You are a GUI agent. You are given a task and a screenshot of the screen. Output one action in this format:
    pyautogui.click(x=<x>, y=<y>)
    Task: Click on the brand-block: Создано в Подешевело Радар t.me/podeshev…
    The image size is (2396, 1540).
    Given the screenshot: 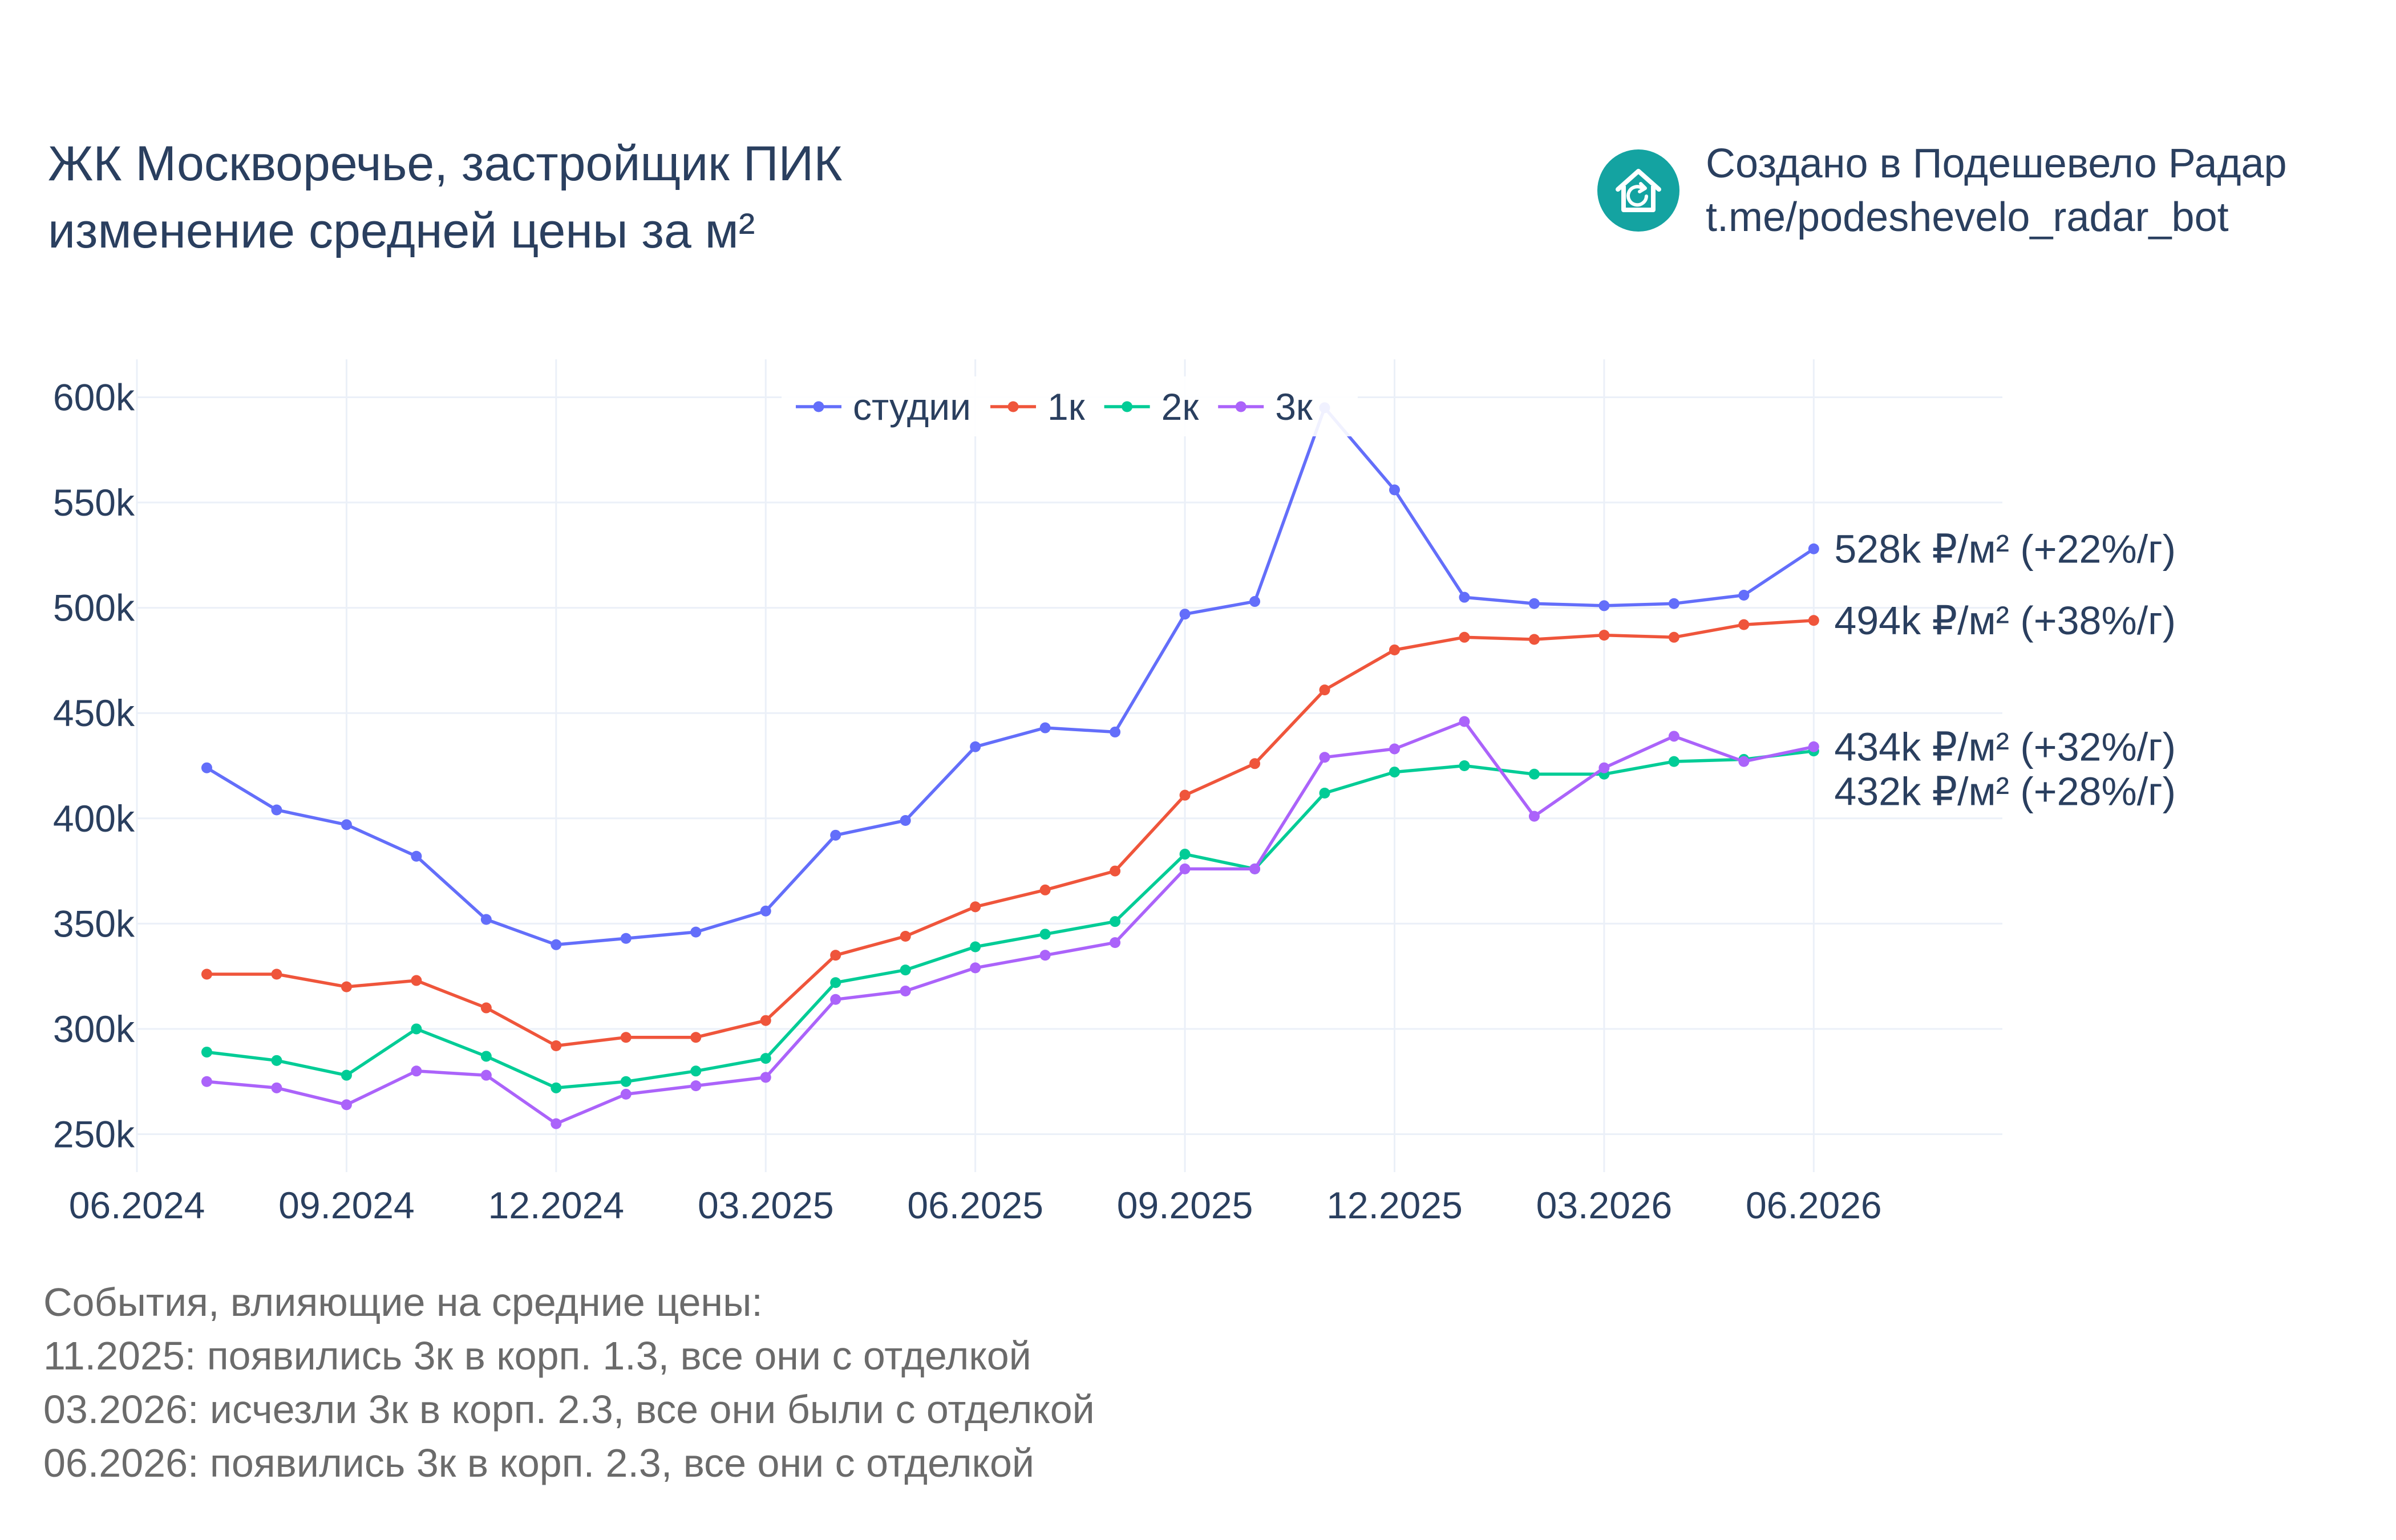 What is the action you would take?
    pyautogui.click(x=1942, y=191)
    